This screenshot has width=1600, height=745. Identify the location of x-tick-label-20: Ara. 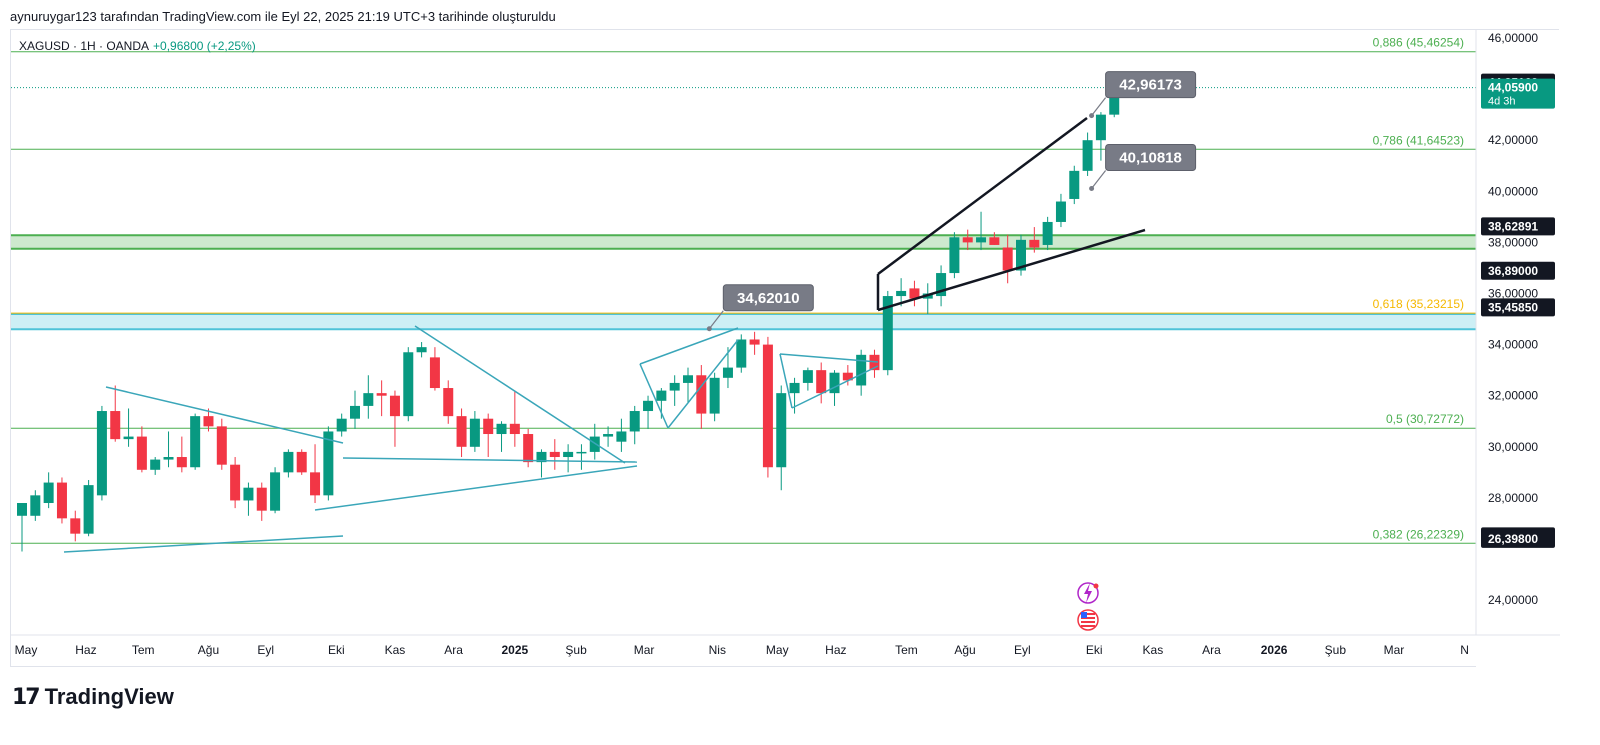
(1211, 650).